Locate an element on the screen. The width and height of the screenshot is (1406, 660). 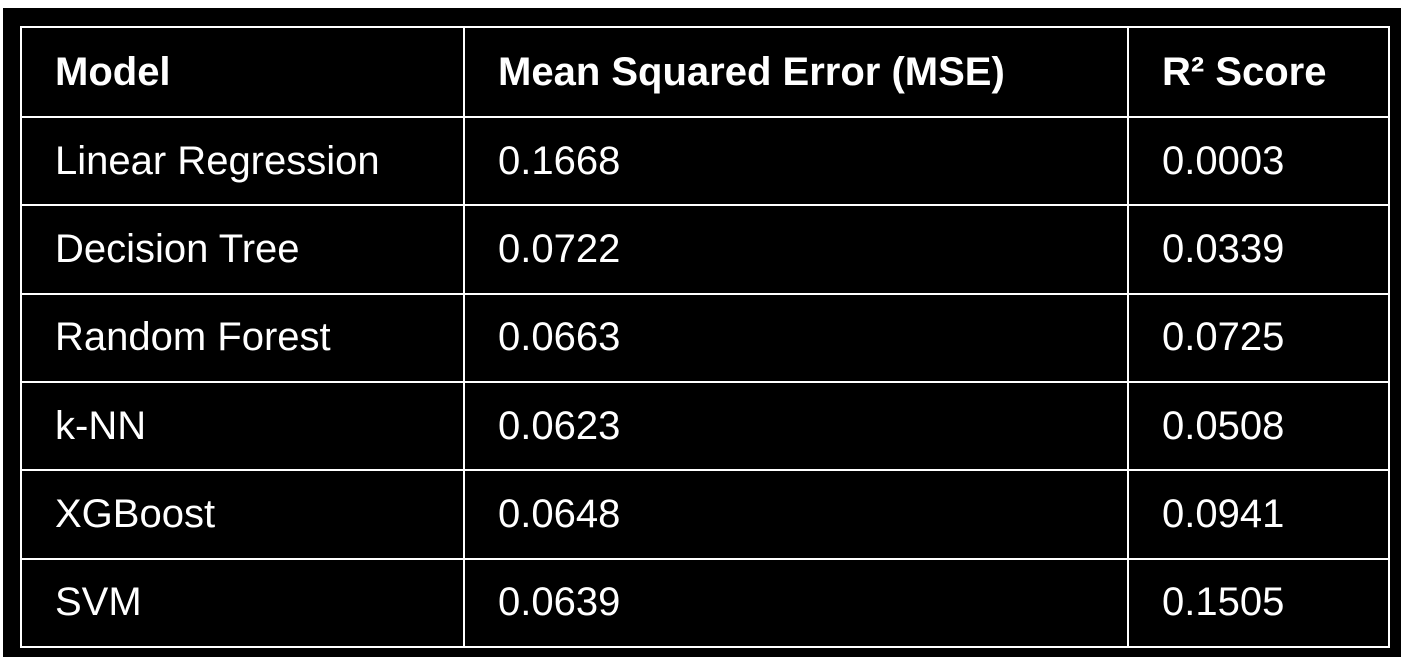
model-name-cell: SVM is located at coordinates (242, 603).